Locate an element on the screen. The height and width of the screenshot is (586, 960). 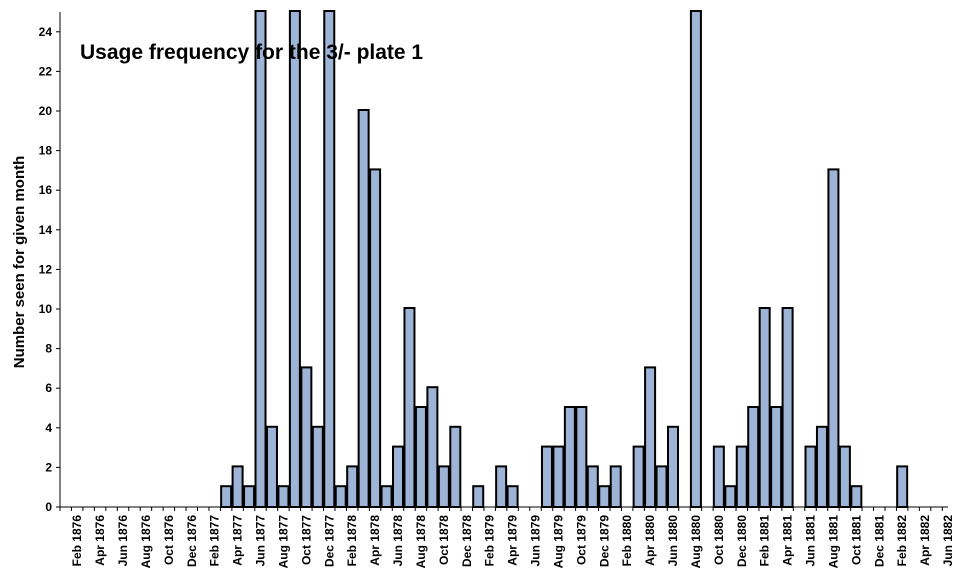
x-tick-label: Feb 1876 is located at coordinates (77, 541).